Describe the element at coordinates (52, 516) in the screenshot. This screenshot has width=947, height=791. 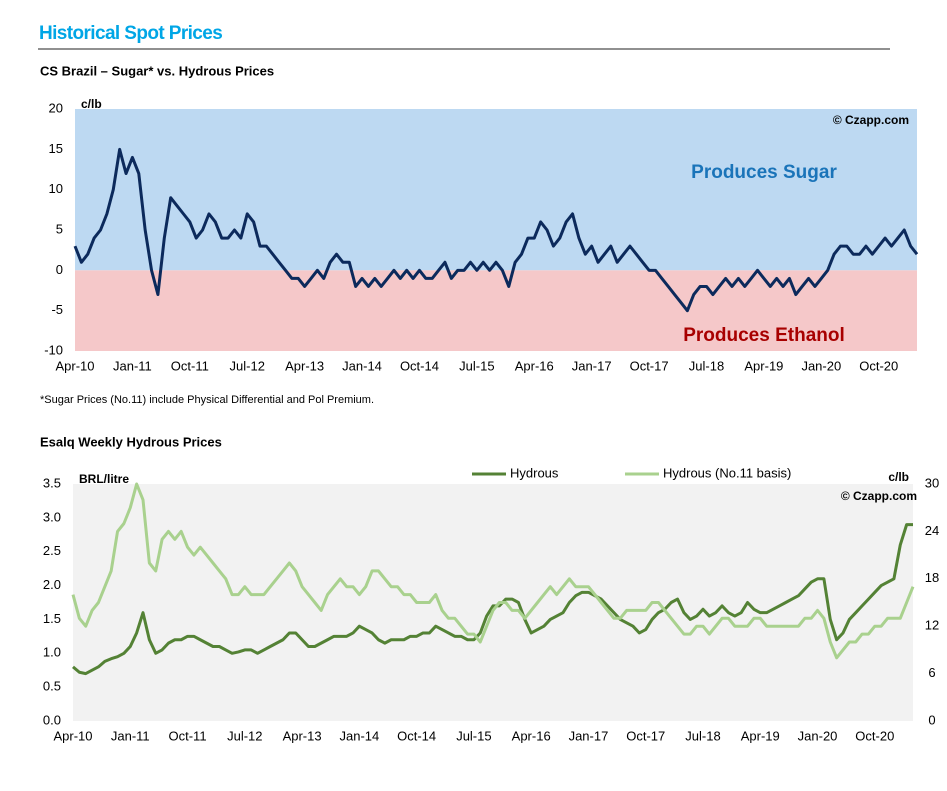
I see `y-tick-label: 3.0` at that location.